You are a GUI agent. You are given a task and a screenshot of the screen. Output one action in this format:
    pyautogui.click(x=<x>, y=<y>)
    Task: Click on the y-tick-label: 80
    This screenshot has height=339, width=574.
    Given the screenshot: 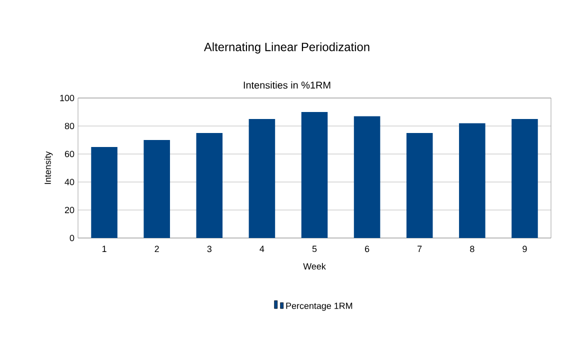 What is the action you would take?
    pyautogui.click(x=69, y=126)
    